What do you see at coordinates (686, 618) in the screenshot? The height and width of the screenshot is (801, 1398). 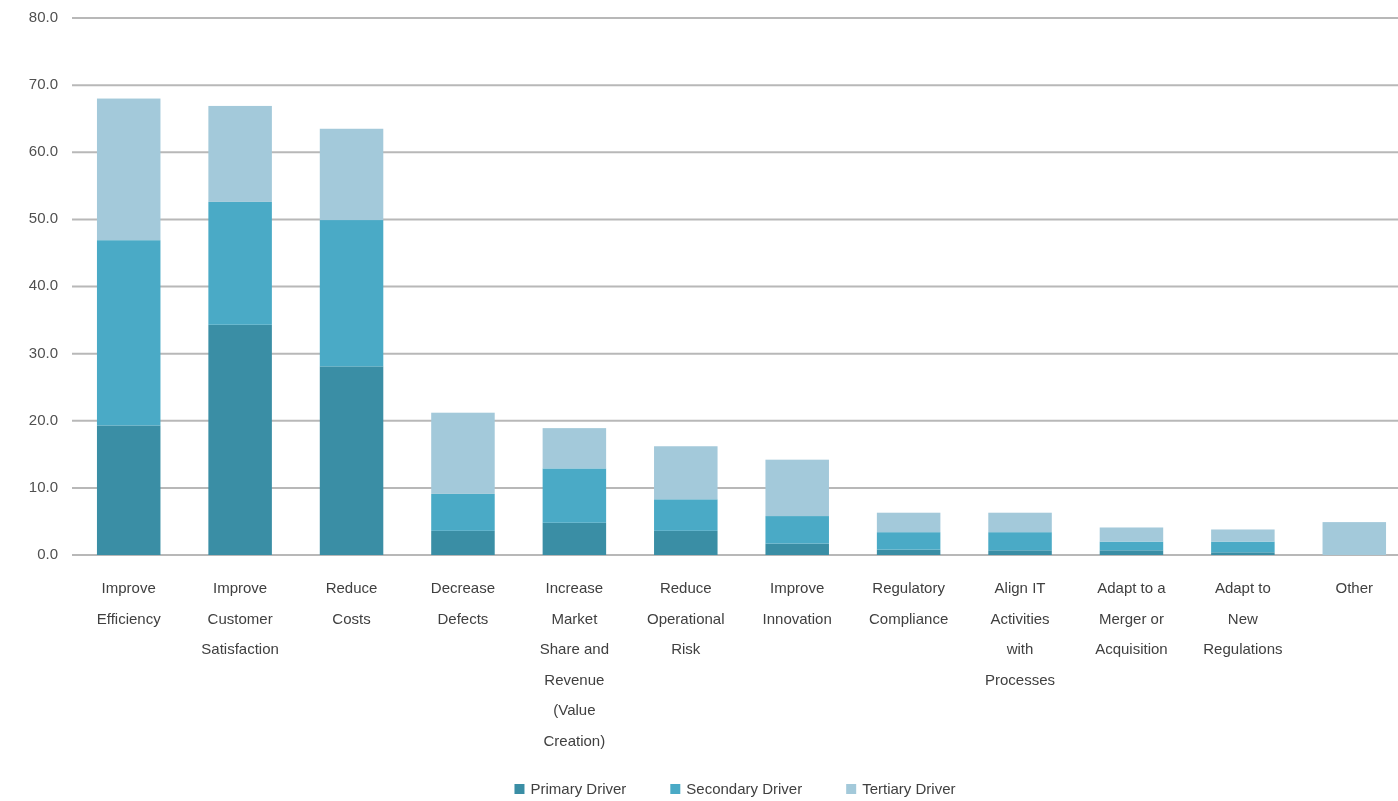 I see `x-tick-label: Reduce Operational Risk` at bounding box center [686, 618].